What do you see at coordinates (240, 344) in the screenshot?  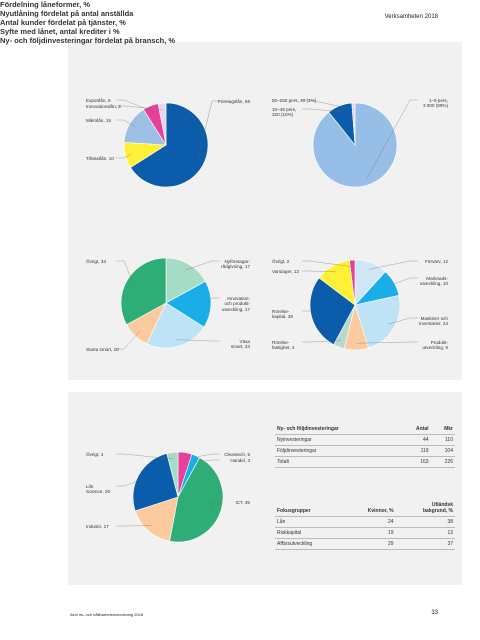 I see `slice-label: Växa smart, 23` at bounding box center [240, 344].